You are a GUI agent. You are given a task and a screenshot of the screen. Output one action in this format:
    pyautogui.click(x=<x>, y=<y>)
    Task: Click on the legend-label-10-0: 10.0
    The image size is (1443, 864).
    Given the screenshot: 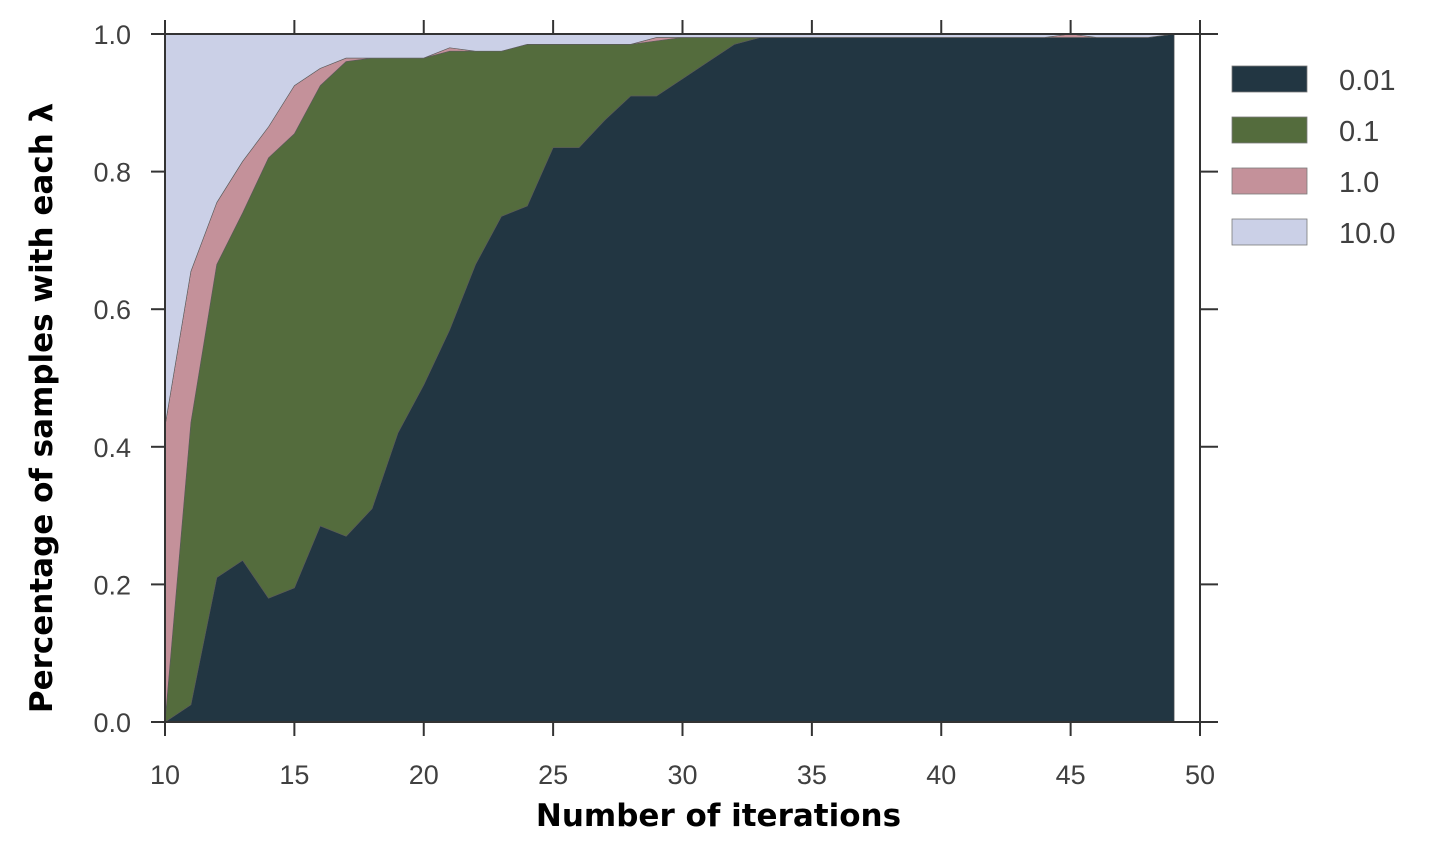 What is the action you would take?
    pyautogui.click(x=1367, y=234)
    